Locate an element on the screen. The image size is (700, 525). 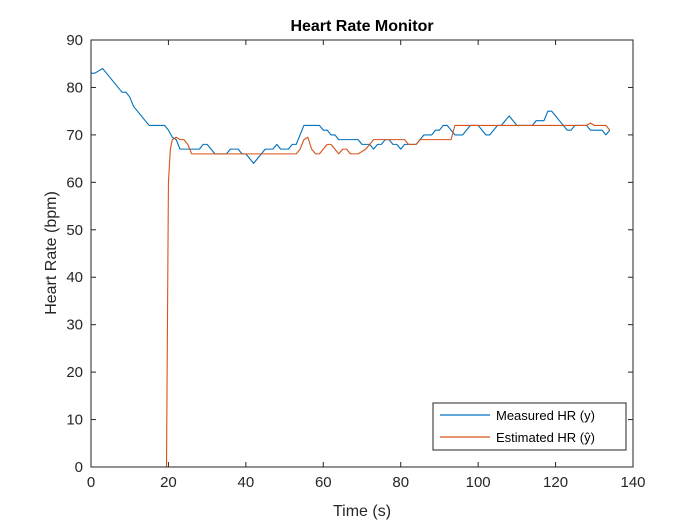
y-tick-label: 40 is located at coordinates (74, 277).